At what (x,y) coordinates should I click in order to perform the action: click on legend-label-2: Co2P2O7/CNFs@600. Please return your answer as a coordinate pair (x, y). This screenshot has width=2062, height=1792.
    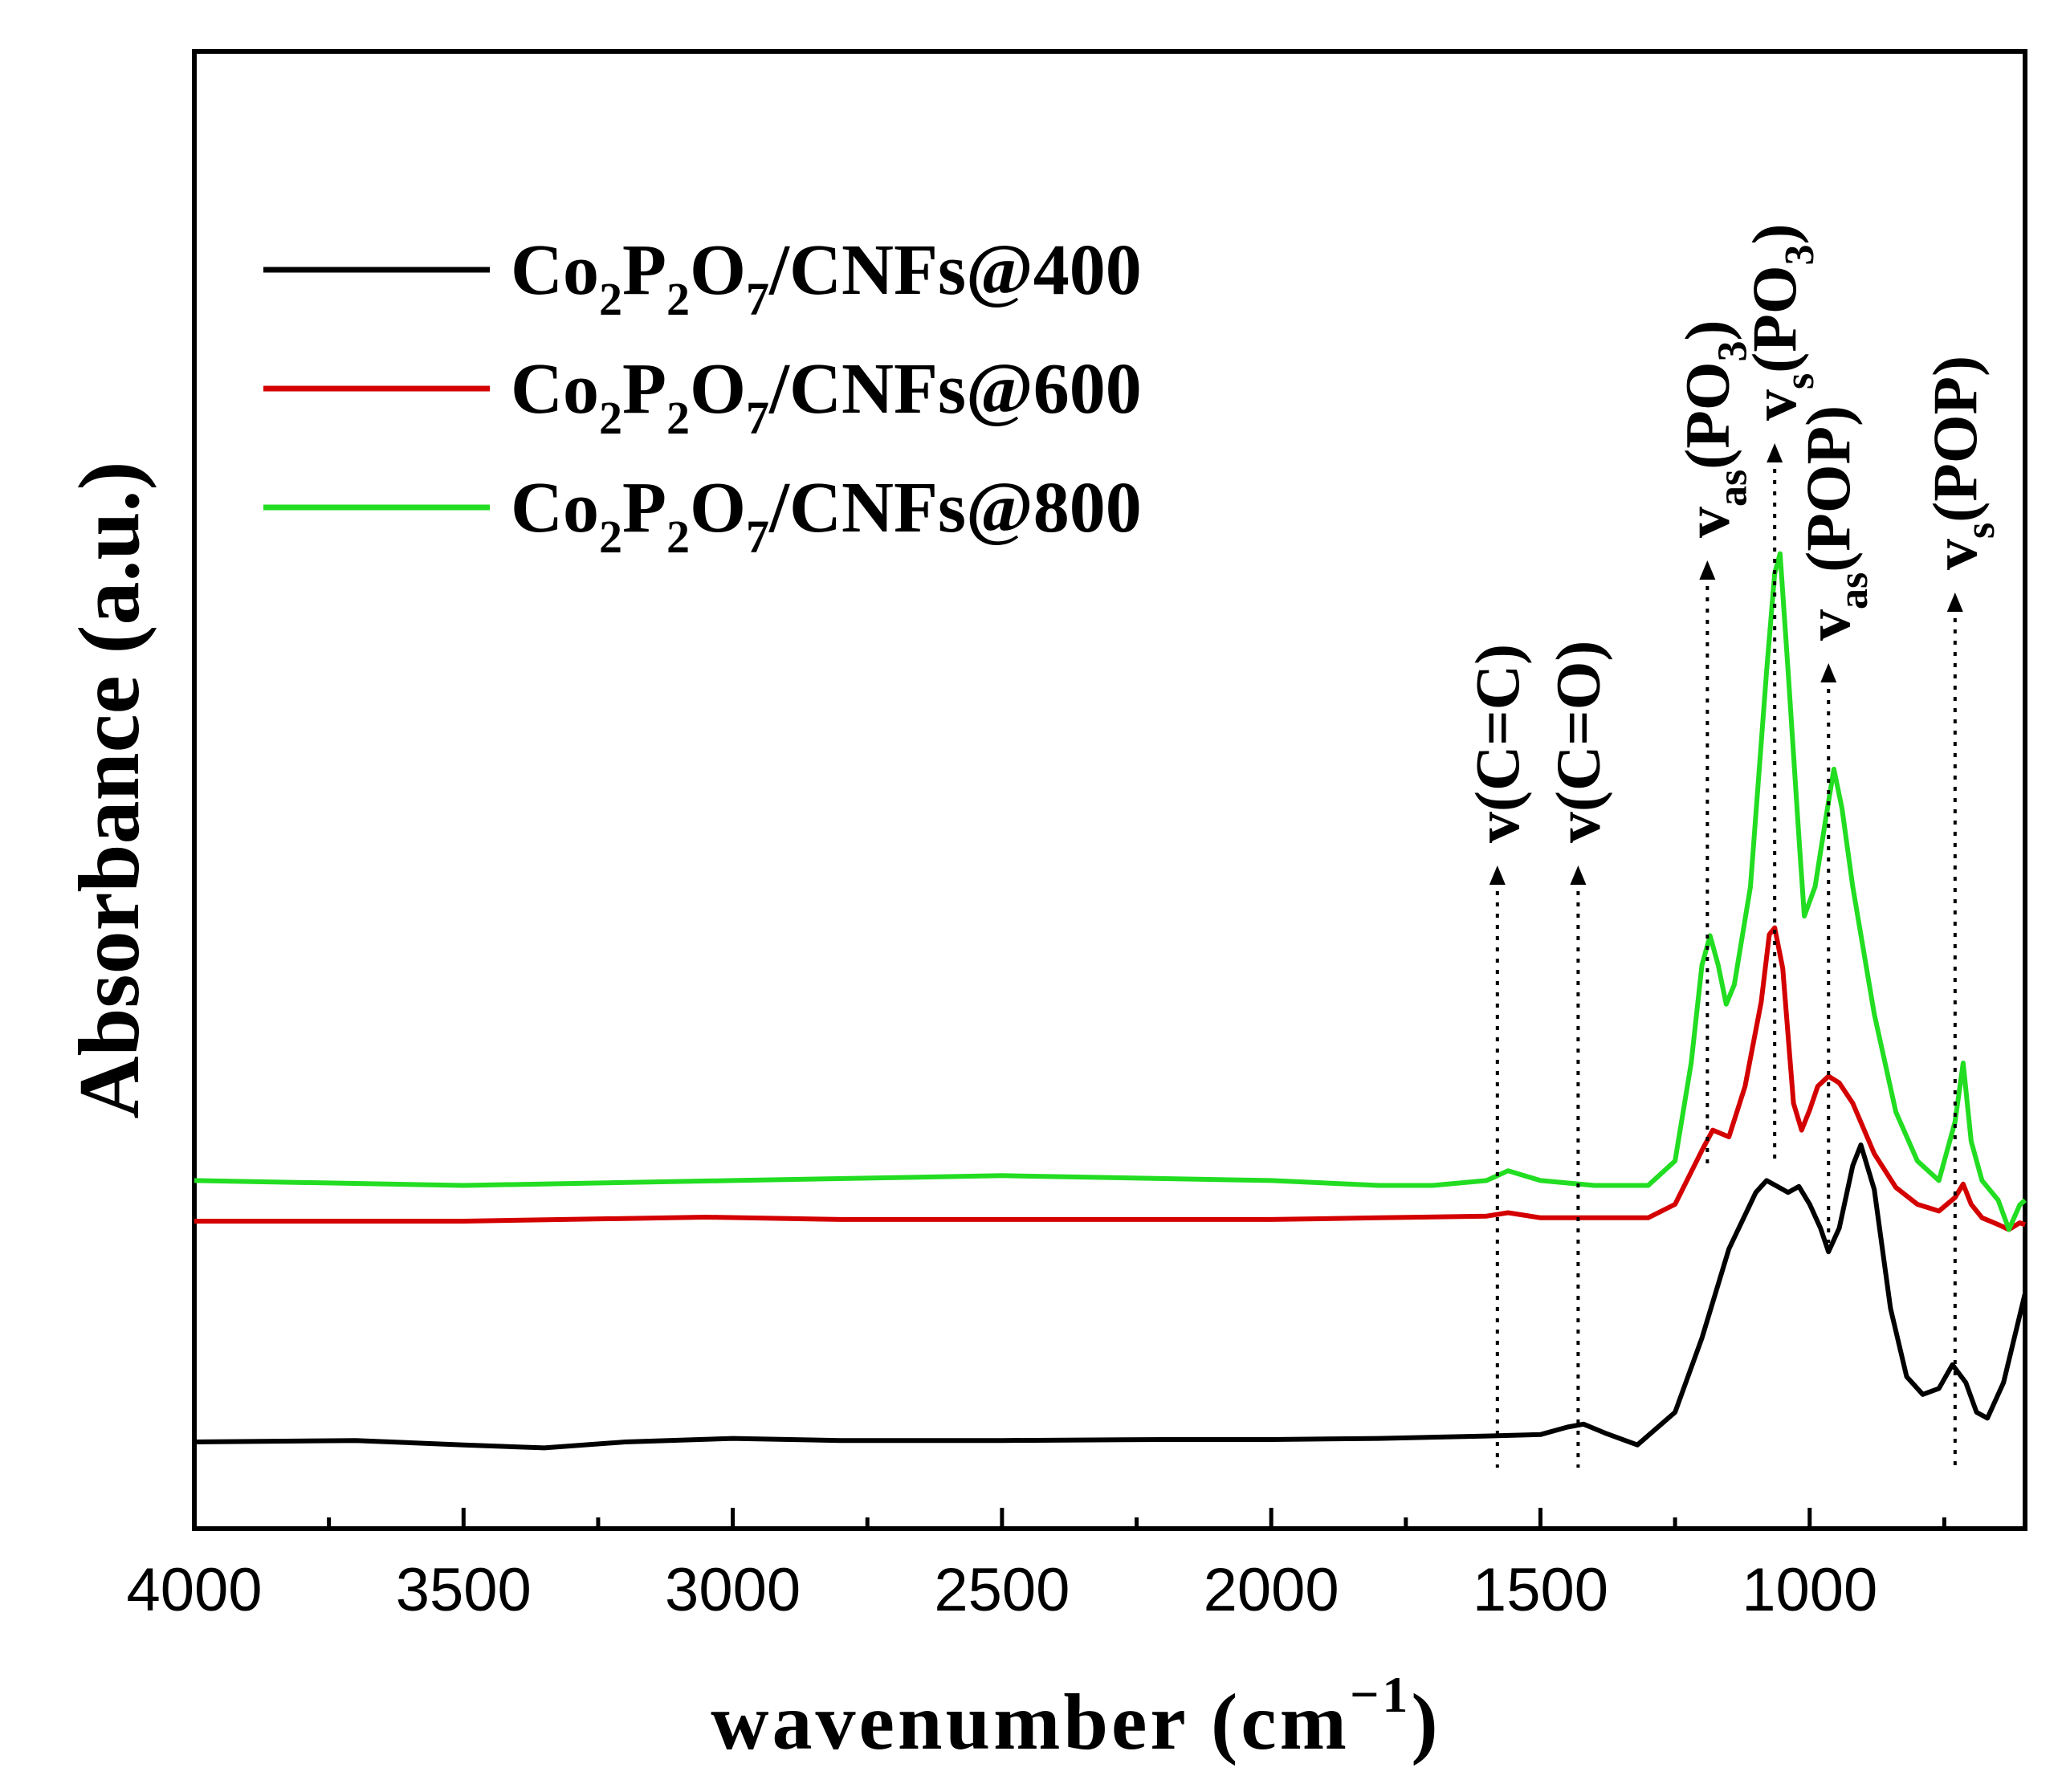
    Looking at the image, I should click on (826, 396).